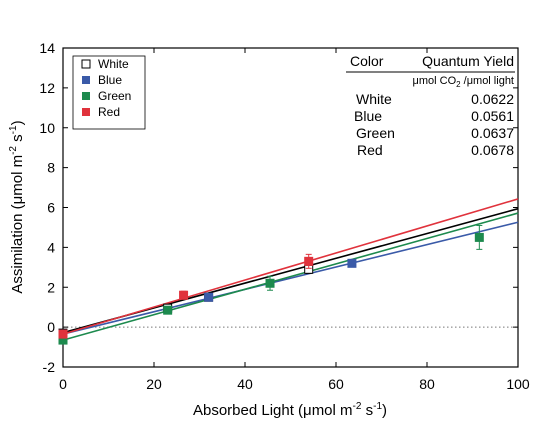 This screenshot has width=544, height=422. Describe the element at coordinates (51, 327) in the screenshot. I see `y-tick-label: 0` at that location.